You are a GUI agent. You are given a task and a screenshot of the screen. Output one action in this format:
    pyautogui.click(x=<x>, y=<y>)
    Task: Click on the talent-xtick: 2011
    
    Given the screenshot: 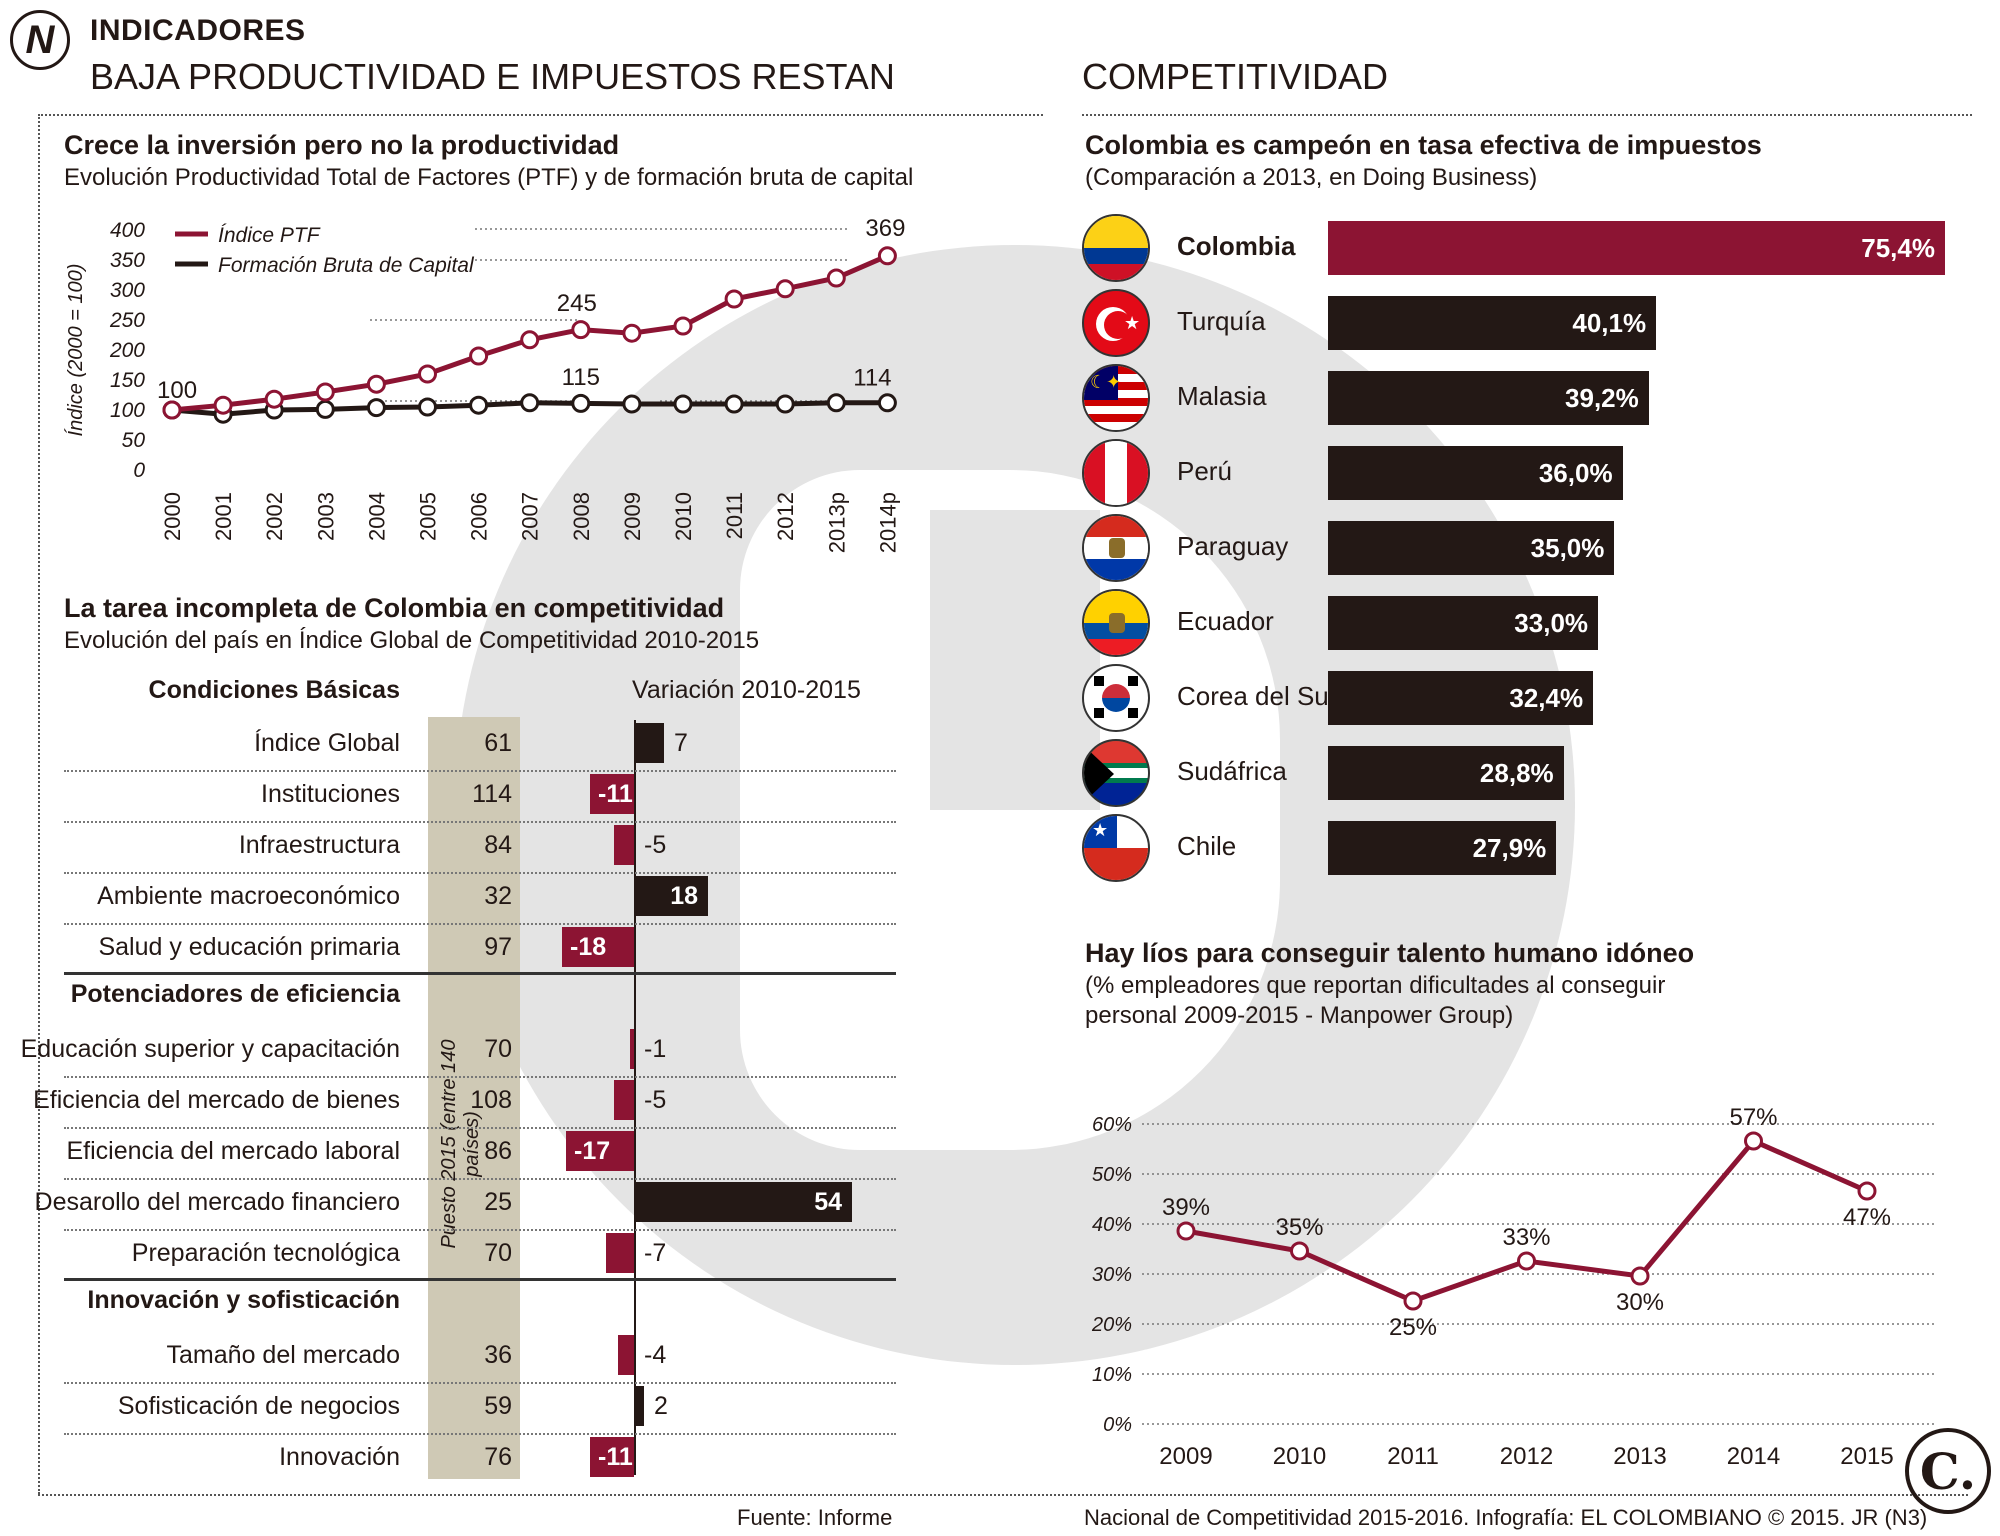 What is the action you would take?
    pyautogui.click(x=1413, y=1456)
    